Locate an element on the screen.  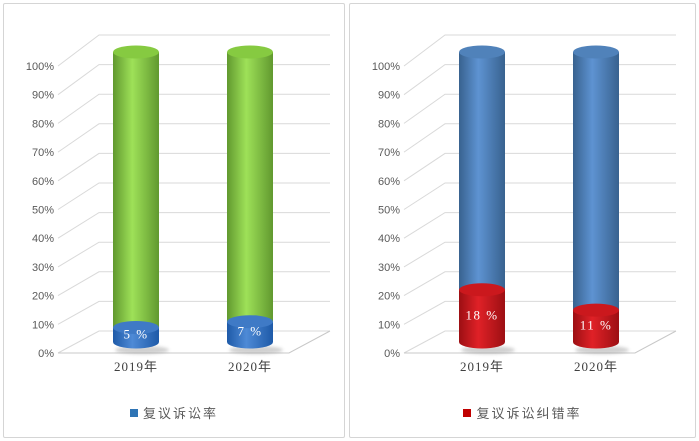
legend-label: 复议诉讼率 is located at coordinates (180, 413).